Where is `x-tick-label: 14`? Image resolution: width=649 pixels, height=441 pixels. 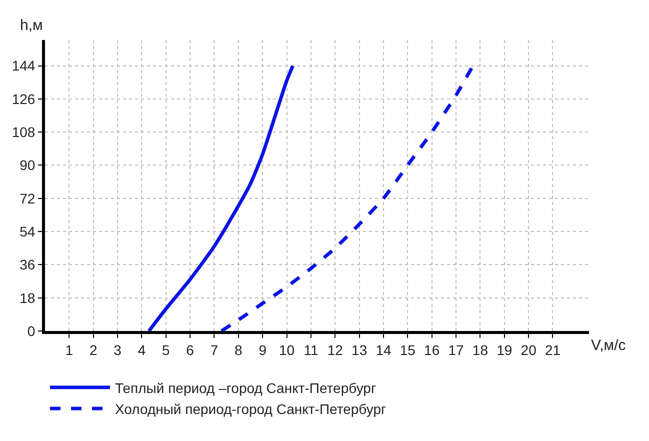
x-tick-label: 14 is located at coordinates (384, 350).